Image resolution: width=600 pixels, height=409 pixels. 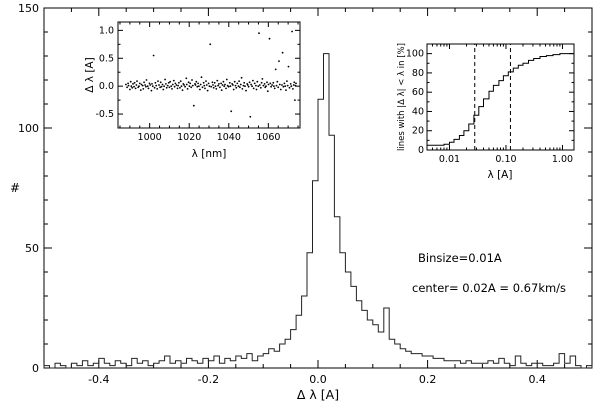 What do you see at coordinates (318, 394) in the screenshot?
I see `main-xaxis-label: Δ λ [A]` at bounding box center [318, 394].